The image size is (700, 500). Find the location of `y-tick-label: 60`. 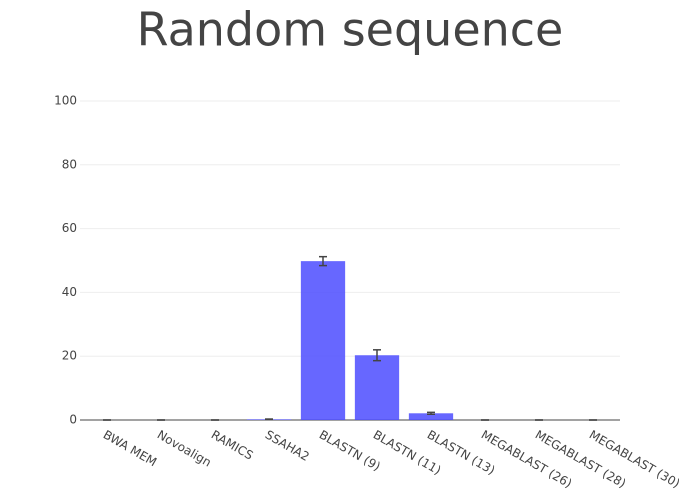

y-tick-label: 60 is located at coordinates (69, 228).